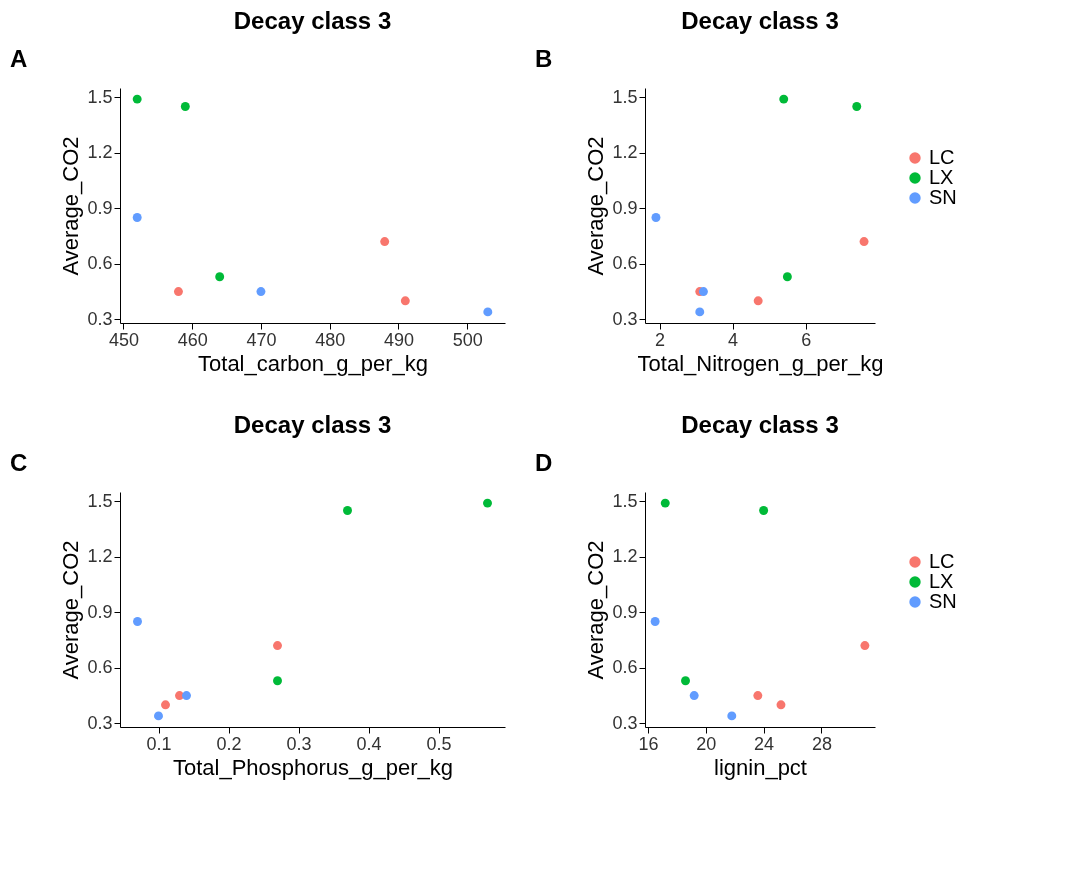 Image resolution: width=1074 pixels, height=871 pixels. Describe the element at coordinates (648, 743) in the screenshot. I see `x-tick-label: 16` at that location.